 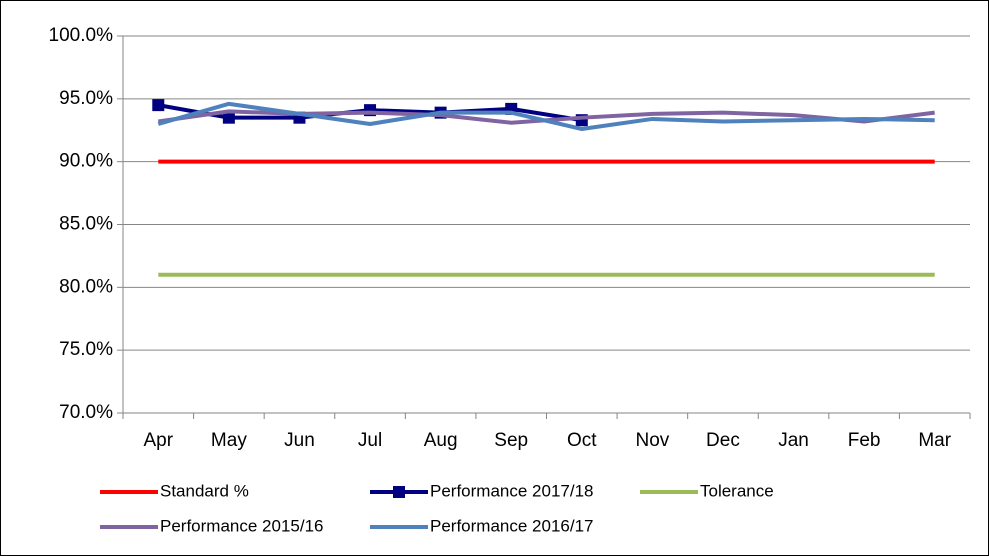 What do you see at coordinates (159, 440) in the screenshot?
I see `x-tick-label: Apr` at bounding box center [159, 440].